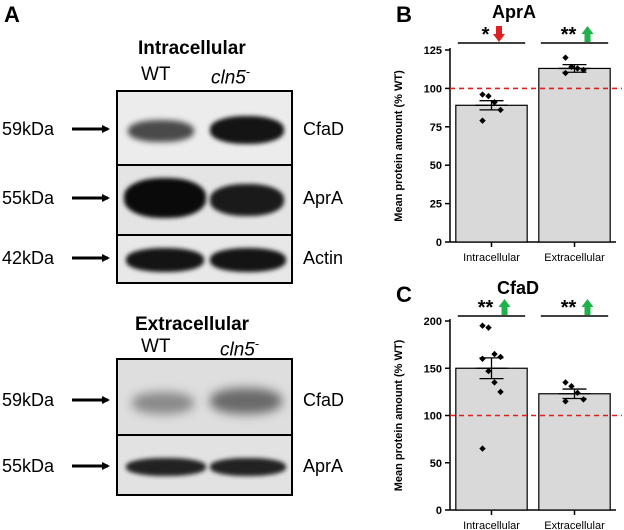  I want to click on apra-ytick-label-2: 50, so click(436, 166).